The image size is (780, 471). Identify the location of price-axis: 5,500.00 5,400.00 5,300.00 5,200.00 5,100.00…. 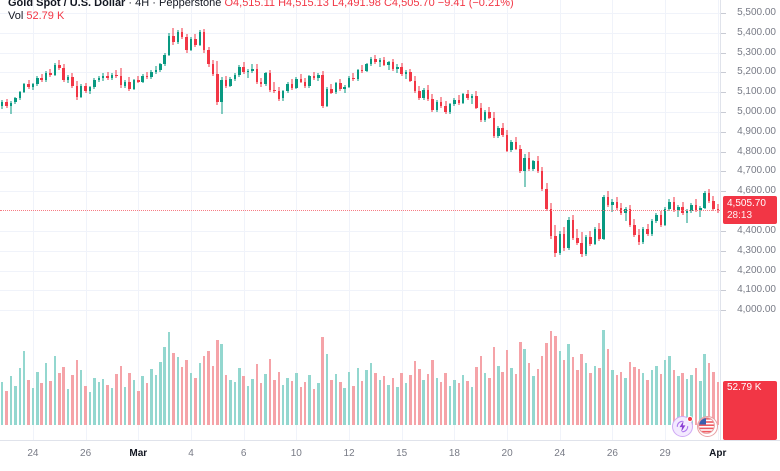
(750, 220).